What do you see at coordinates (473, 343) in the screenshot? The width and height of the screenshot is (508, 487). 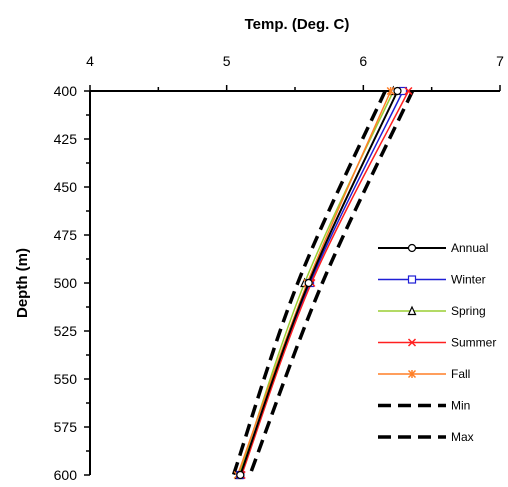 I see `legend-label-summer: Summer` at bounding box center [473, 343].